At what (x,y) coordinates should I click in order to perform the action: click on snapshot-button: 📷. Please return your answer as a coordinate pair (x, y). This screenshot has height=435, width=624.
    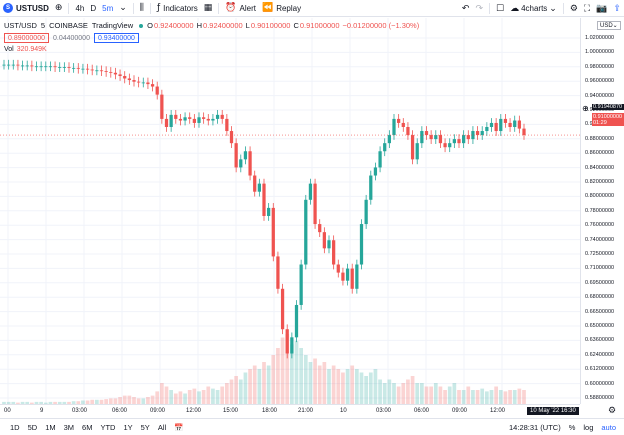
    Looking at the image, I should click on (601, 8).